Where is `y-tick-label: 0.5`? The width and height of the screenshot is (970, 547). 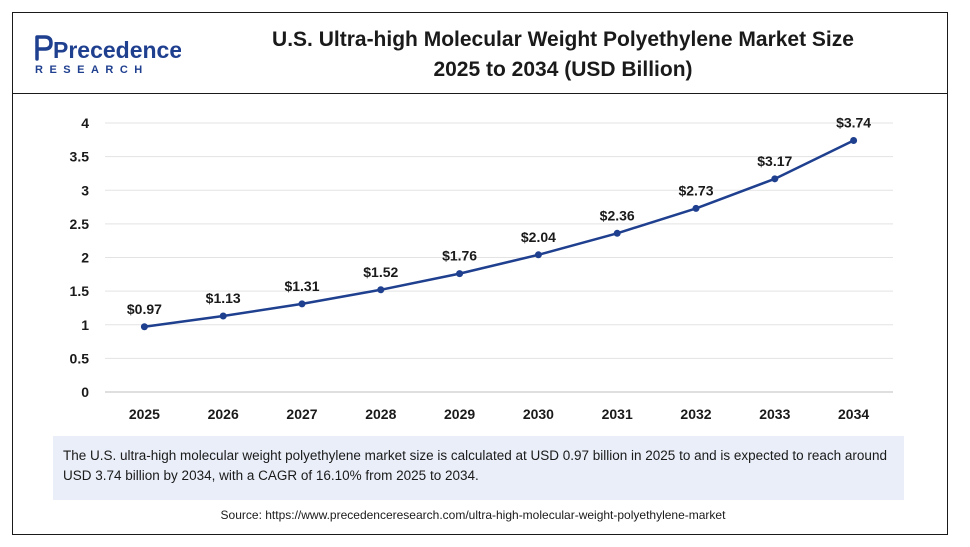 y-tick-label: 0.5 is located at coordinates (80, 358).